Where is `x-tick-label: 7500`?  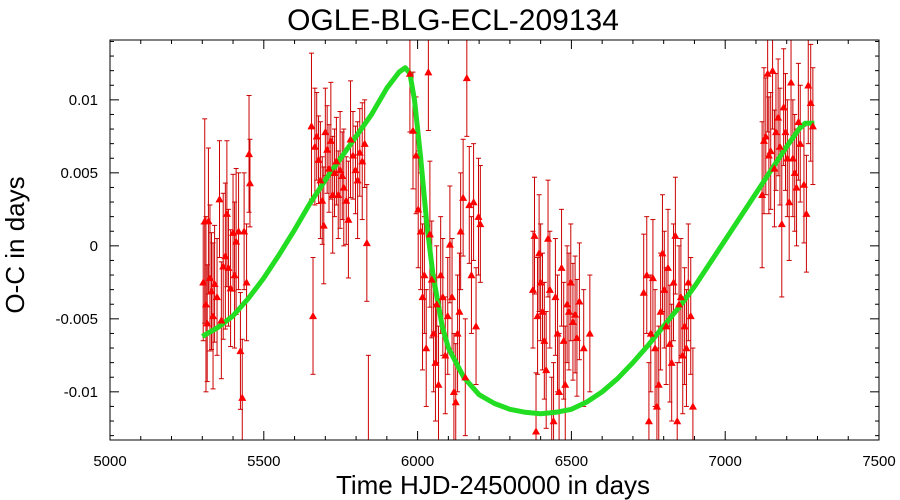 x-tick-label: 7500 is located at coordinates (878, 461).